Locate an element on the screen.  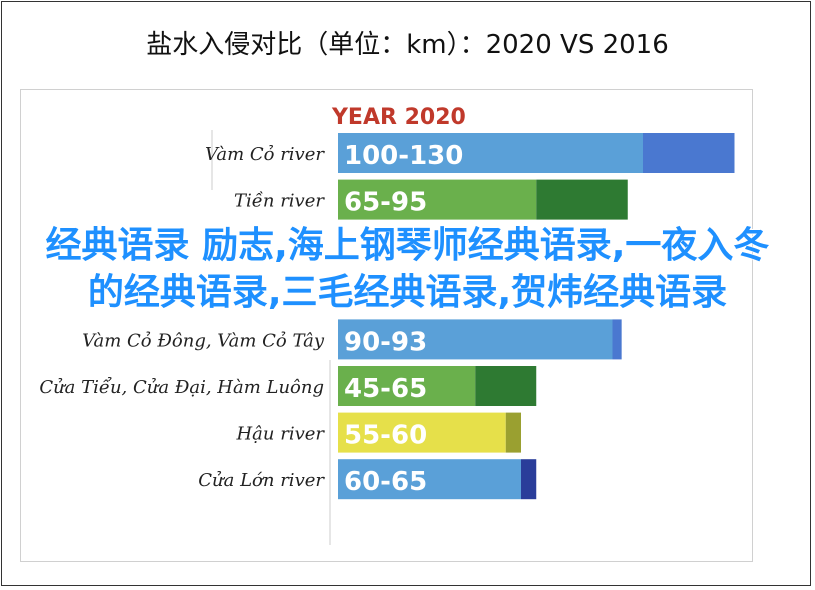
bar-value-label: 100-130 is located at coordinates (403, 156).